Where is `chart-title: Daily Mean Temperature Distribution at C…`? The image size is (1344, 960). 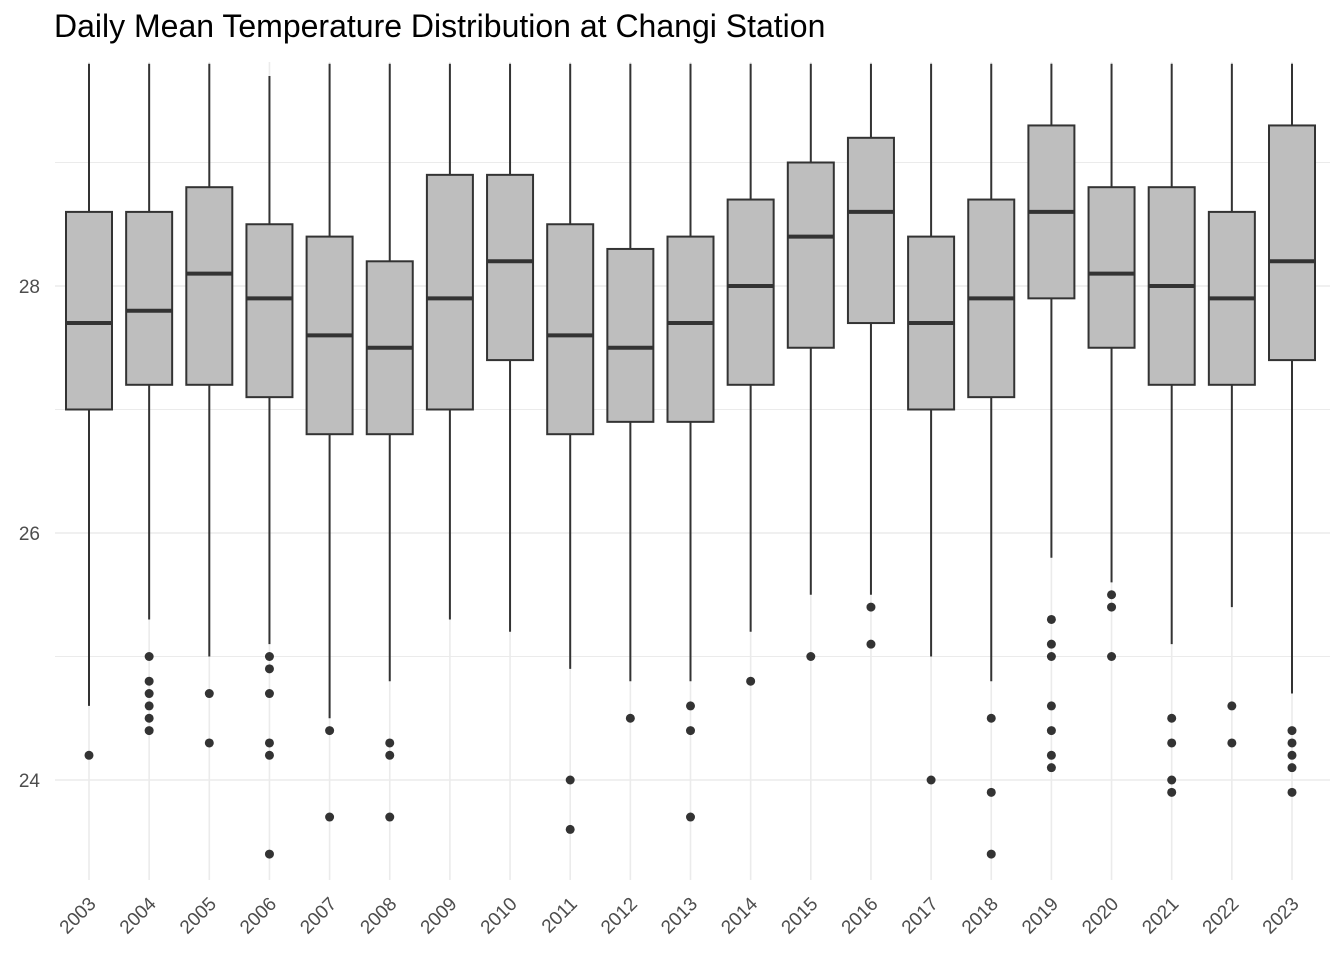 chart-title: Daily Mean Temperature Distribution at C… is located at coordinates (440, 26).